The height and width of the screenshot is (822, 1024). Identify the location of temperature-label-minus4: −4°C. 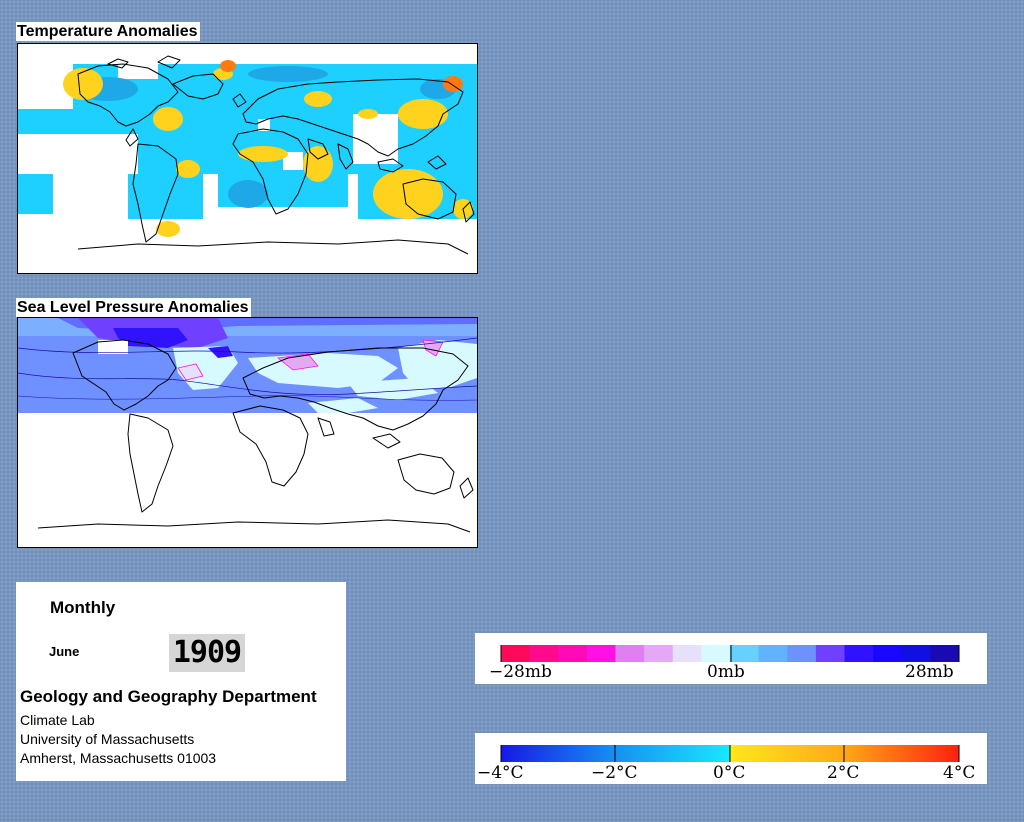
(500, 773).